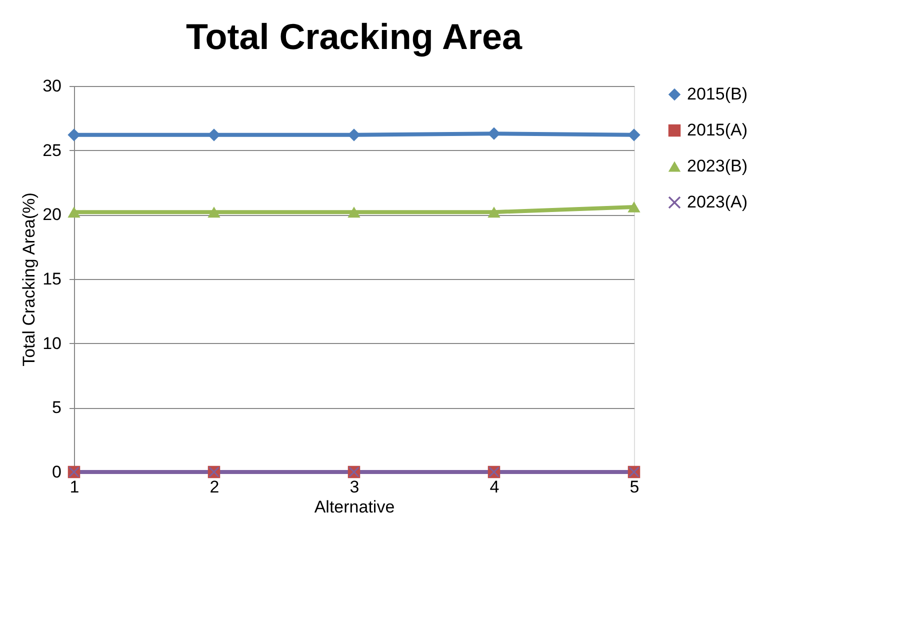 This screenshot has width=904, height=627. Describe the element at coordinates (52, 343) in the screenshot. I see `y-tick-label: 10` at that location.